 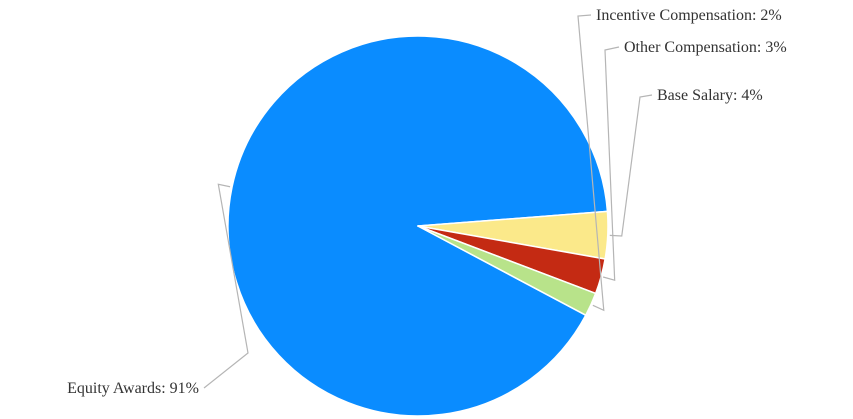 I want to click on label-incentive-compensation: Incentive Compensation: 2%, so click(x=689, y=15).